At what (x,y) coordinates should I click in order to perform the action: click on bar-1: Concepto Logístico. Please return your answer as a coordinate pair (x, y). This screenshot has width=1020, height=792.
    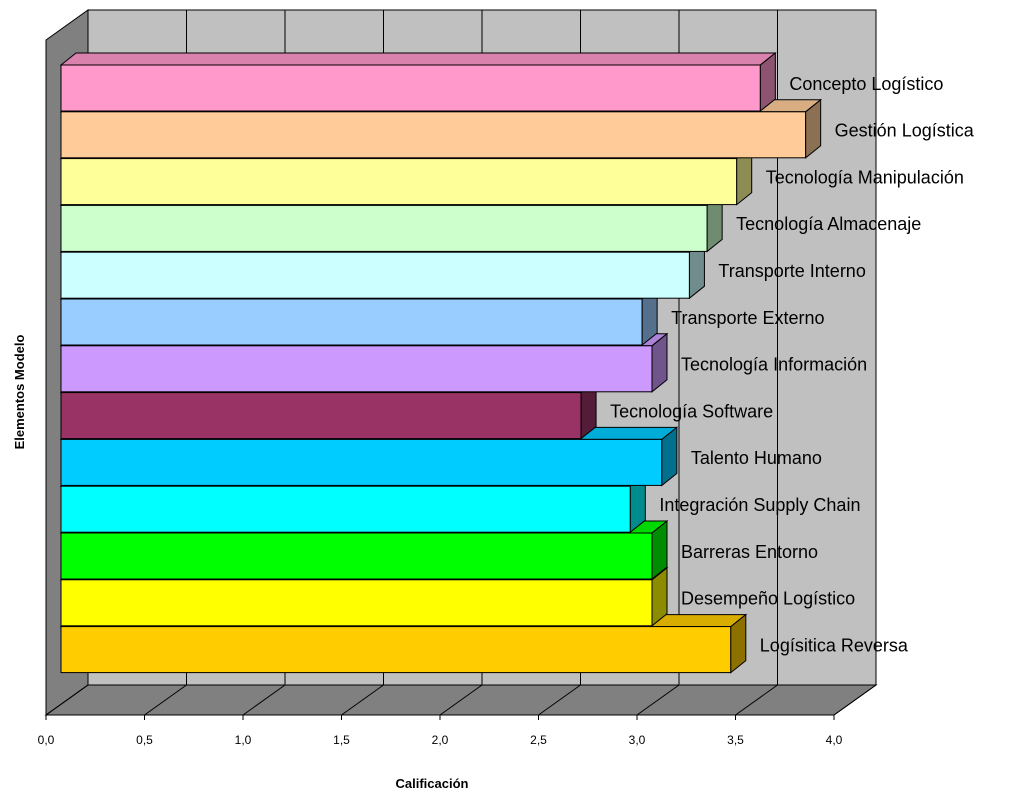
    Looking at the image, I should click on (501, 82).